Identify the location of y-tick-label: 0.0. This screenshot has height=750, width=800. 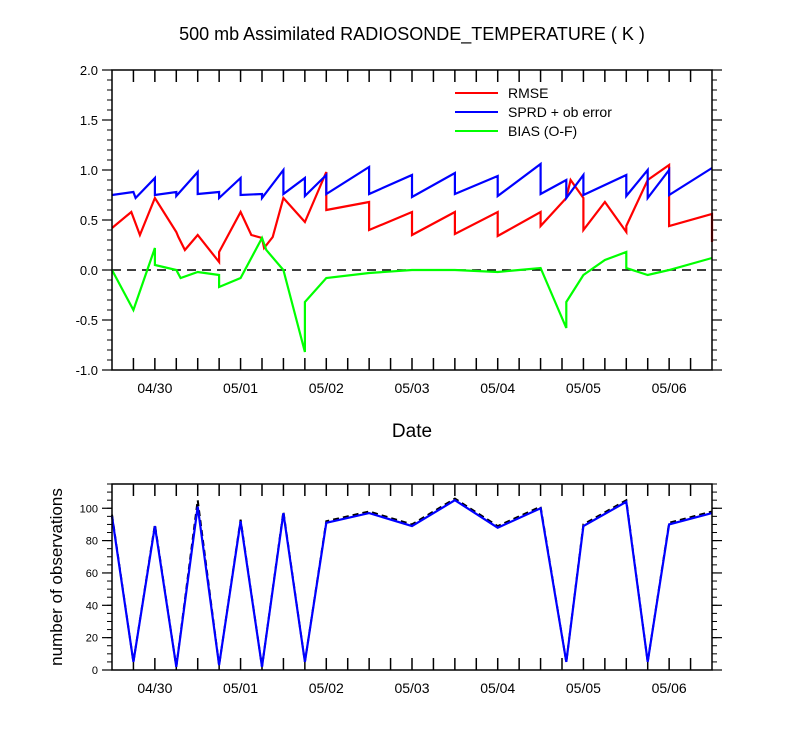
(89, 270).